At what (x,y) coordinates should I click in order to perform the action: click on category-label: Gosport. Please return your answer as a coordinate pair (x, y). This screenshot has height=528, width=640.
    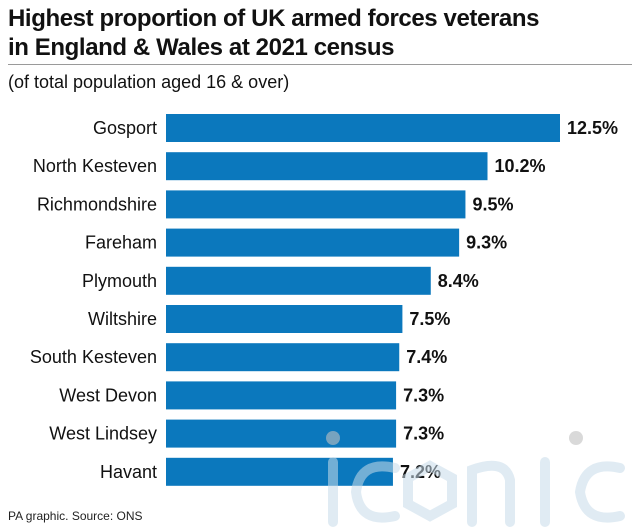
    Looking at the image, I should click on (125, 128).